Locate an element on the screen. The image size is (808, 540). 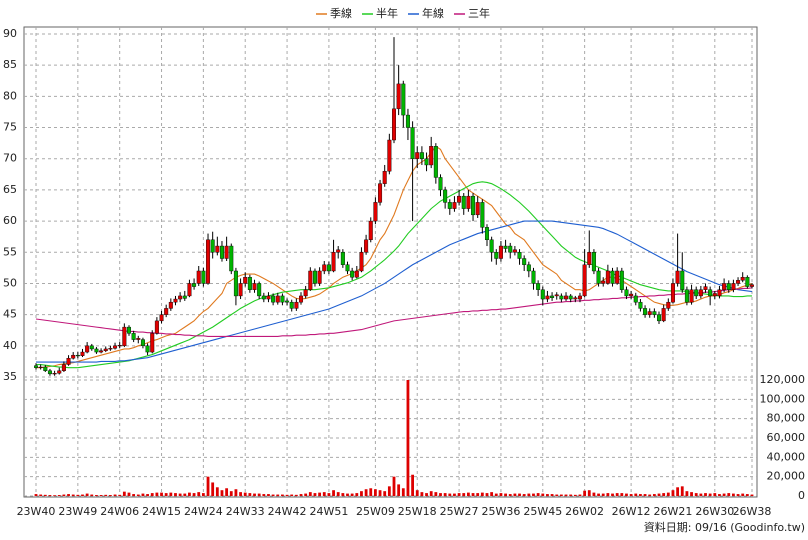
x-tick-label: 26W12 is located at coordinates (631, 511).